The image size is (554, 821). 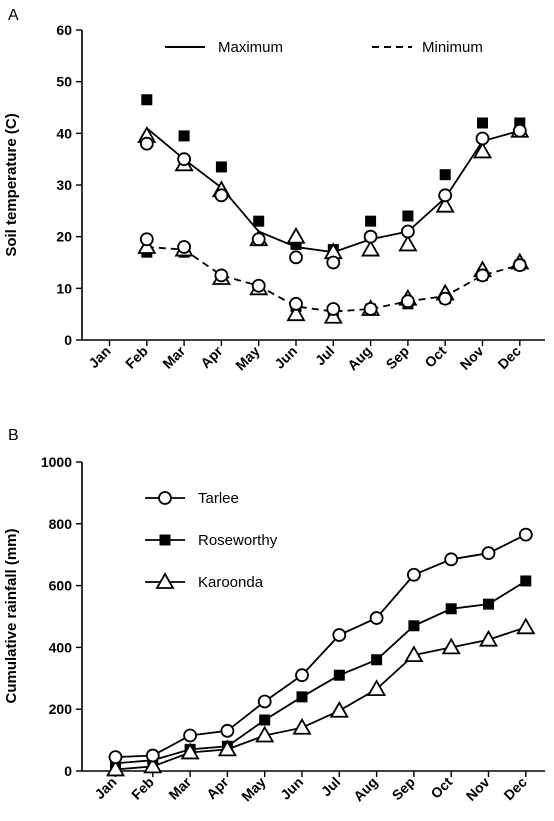 What do you see at coordinates (324, 47) in the screenshot?
I see `legend: Maximum Minimum` at bounding box center [324, 47].